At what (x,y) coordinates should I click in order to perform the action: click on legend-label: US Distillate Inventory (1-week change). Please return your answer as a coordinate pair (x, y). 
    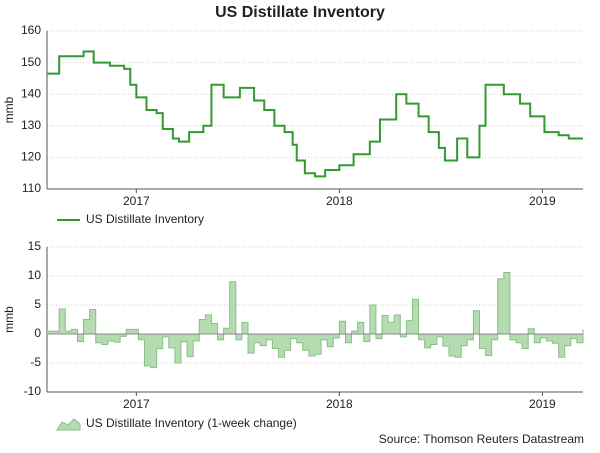
    Looking at the image, I should click on (191, 423).